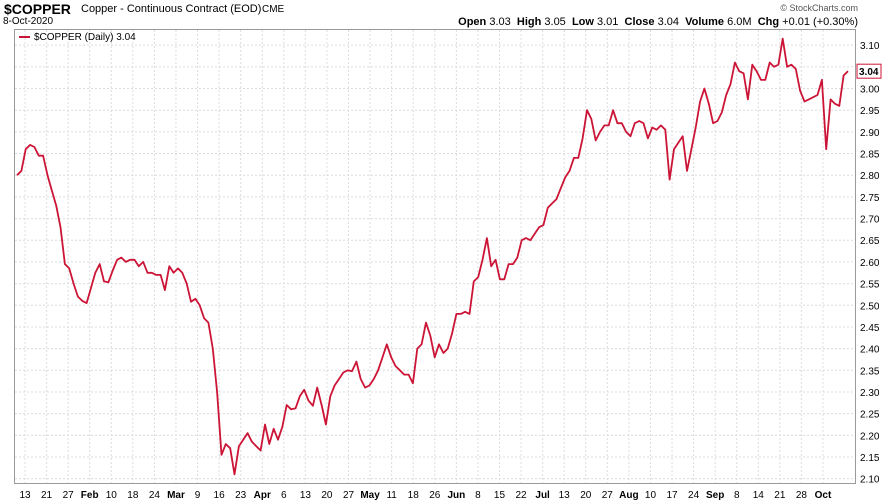 This screenshot has width=896, height=504. What do you see at coordinates (870, 328) in the screenshot?
I see `y-tick-label: 2.45` at bounding box center [870, 328].